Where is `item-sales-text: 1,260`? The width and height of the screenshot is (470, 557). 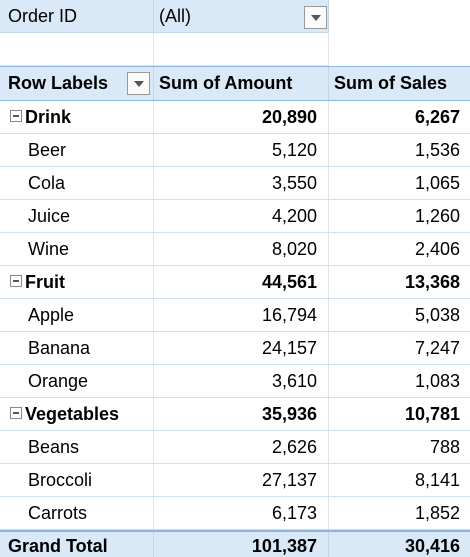
item-sales-text: 1,260 is located at coordinates (437, 216).